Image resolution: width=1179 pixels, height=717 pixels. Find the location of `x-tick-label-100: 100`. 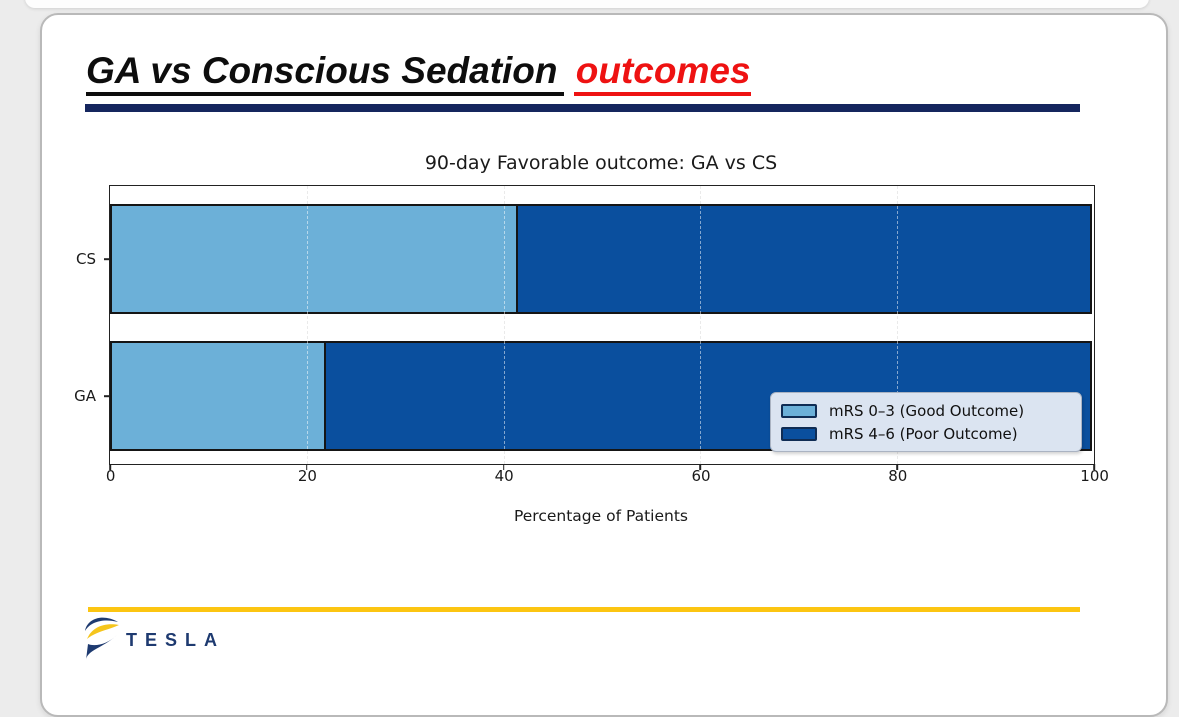

x-tick-label-100: 100 is located at coordinates (1094, 476).